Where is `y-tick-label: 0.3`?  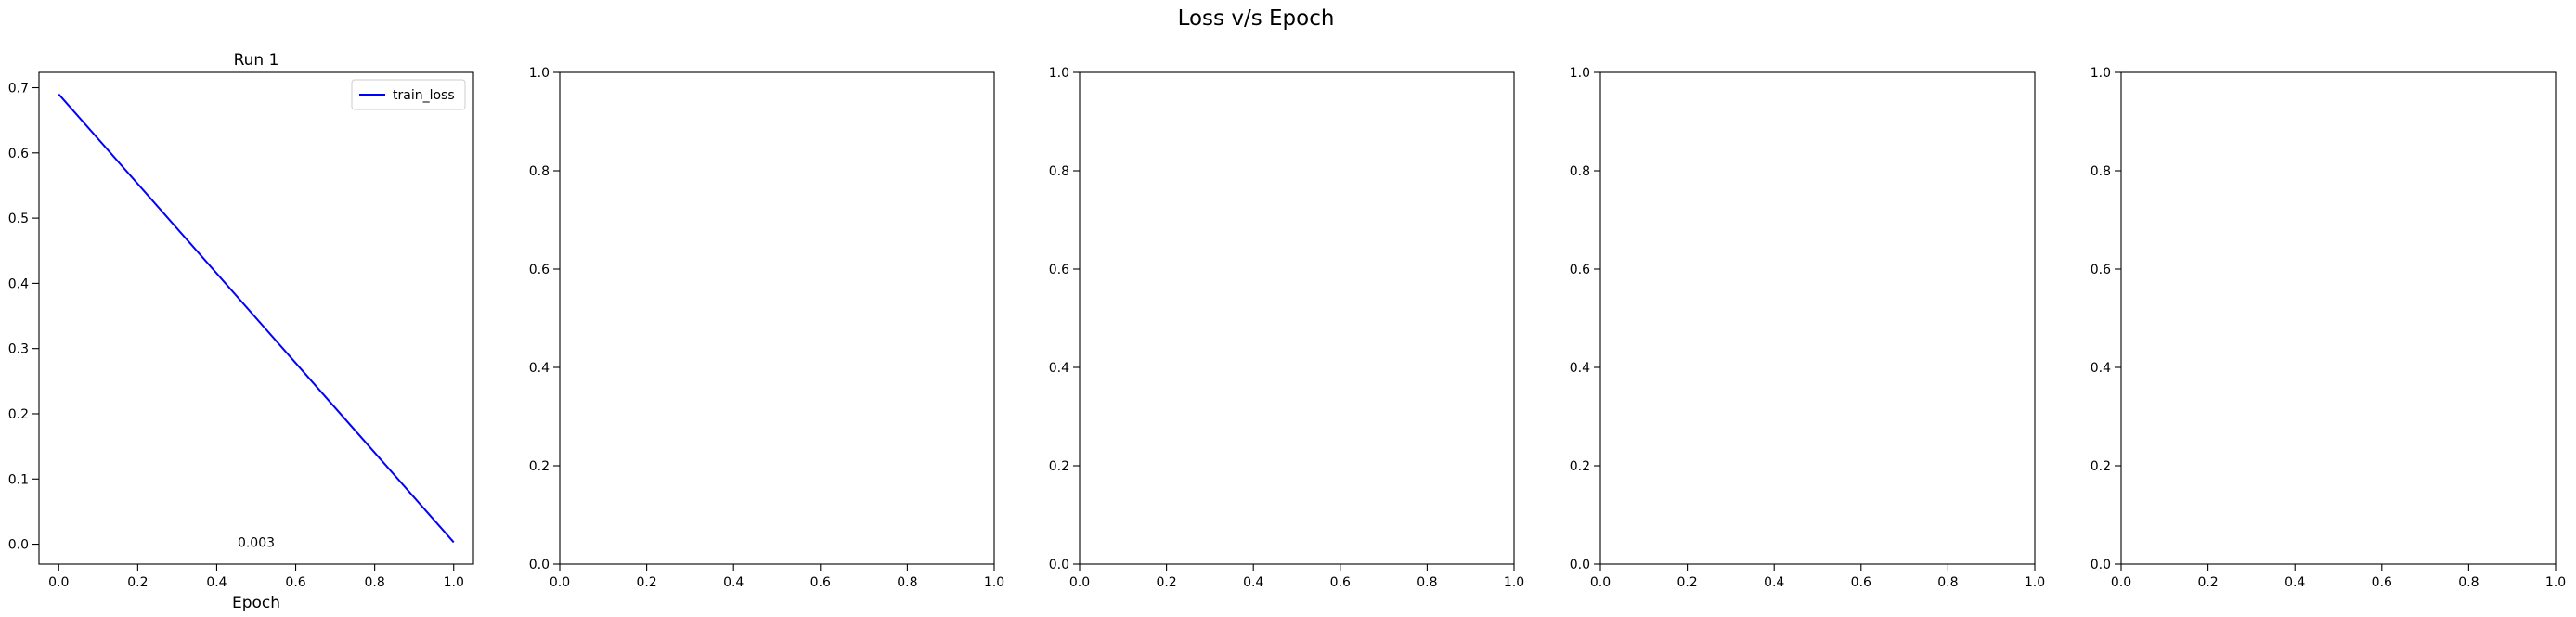 y-tick-label: 0.3 is located at coordinates (18, 349).